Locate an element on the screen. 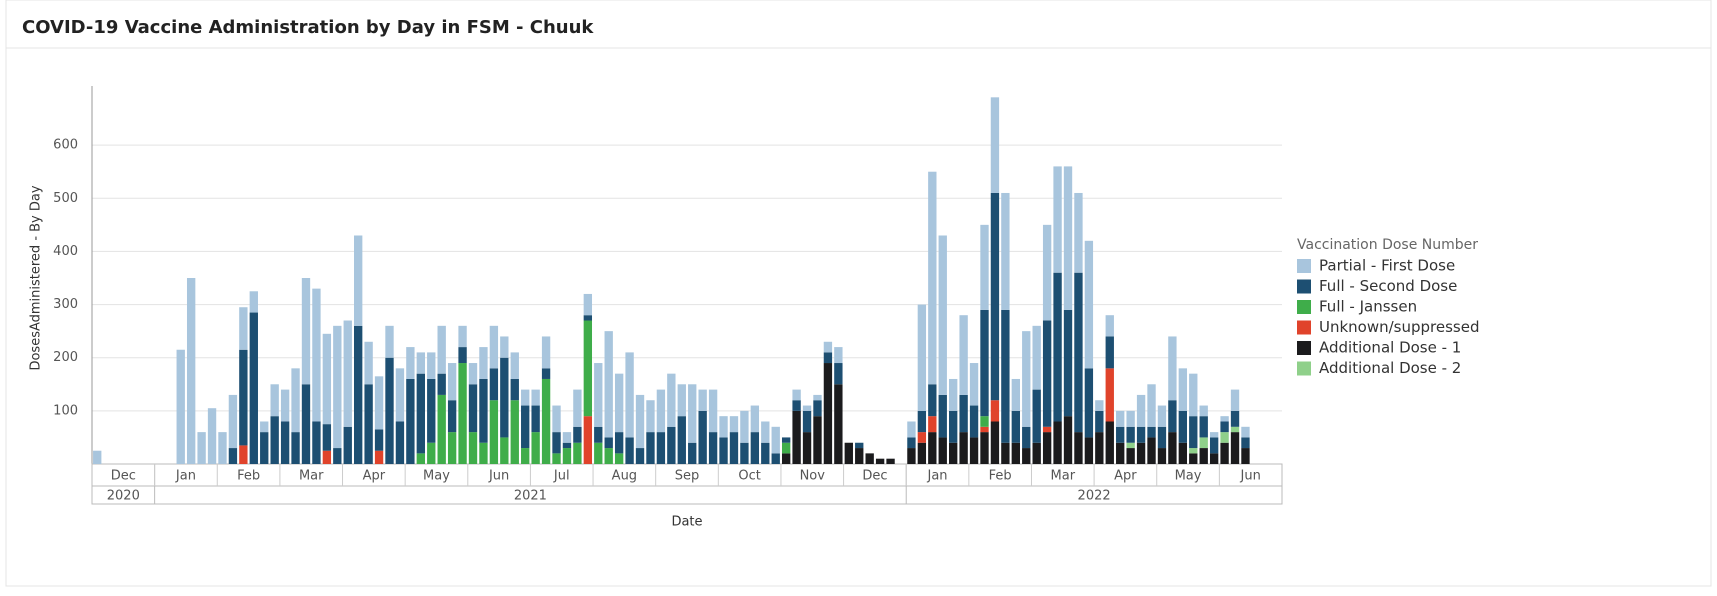  x-axis-label: Date is located at coordinates (686, 522).